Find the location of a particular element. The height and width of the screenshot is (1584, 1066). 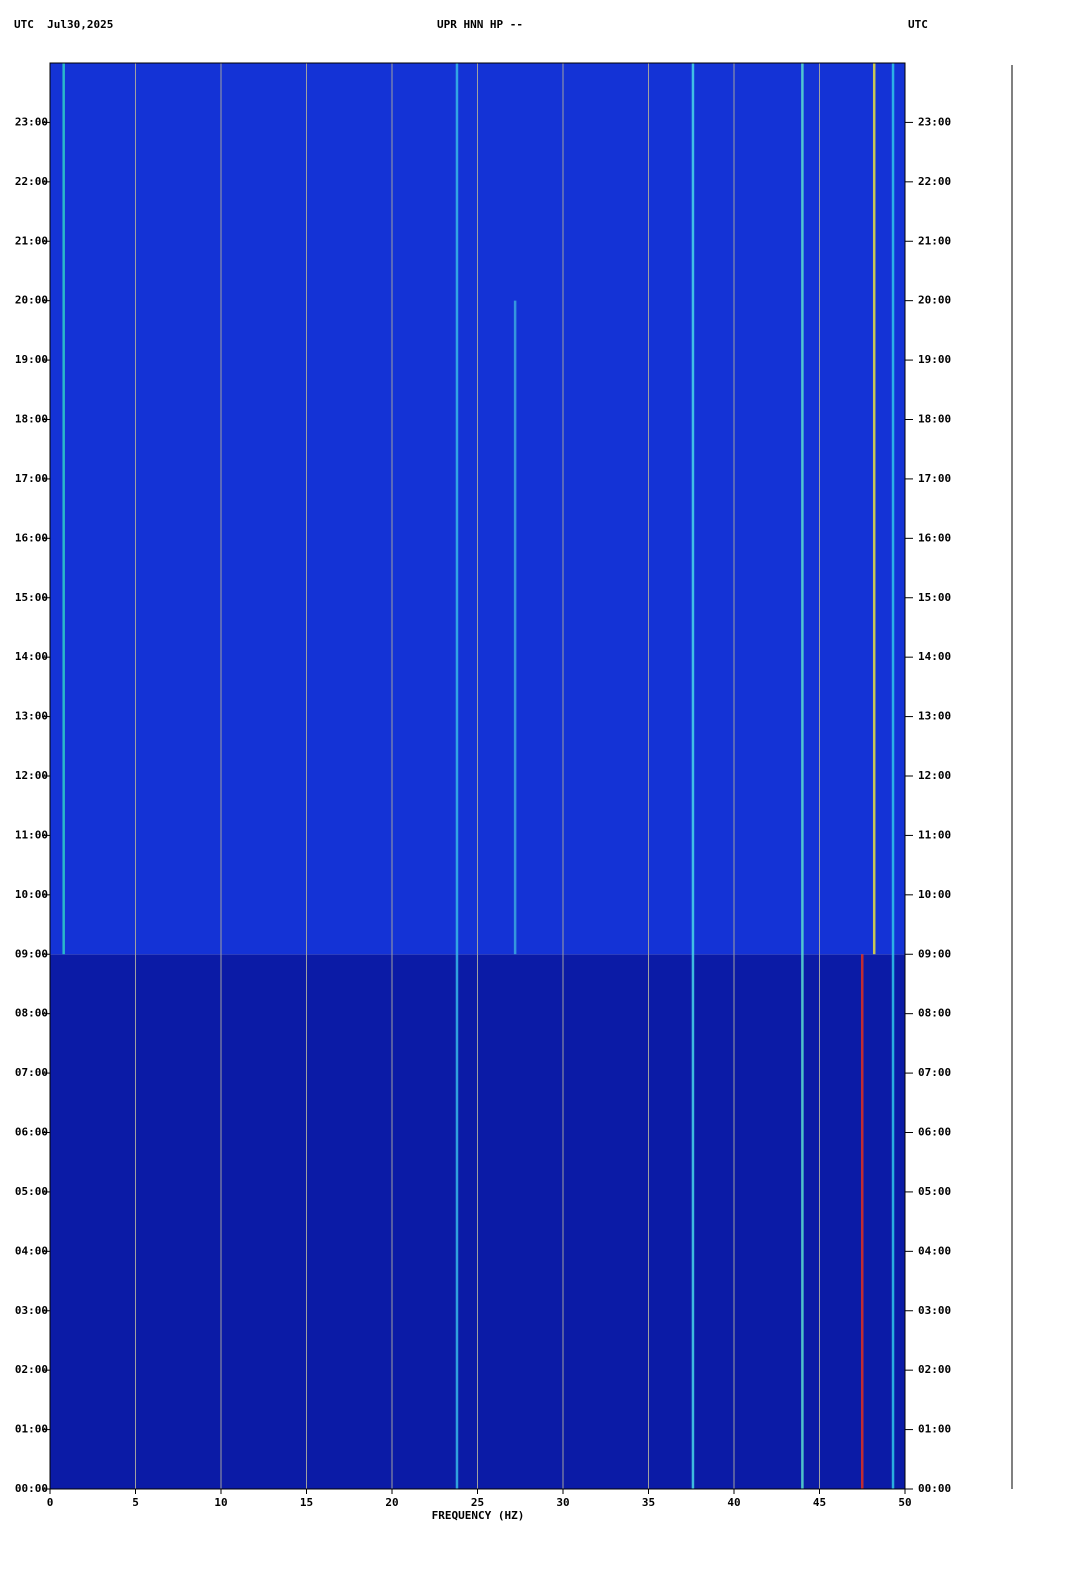

y-tick-label: 23:00 is located at coordinates (31, 121).